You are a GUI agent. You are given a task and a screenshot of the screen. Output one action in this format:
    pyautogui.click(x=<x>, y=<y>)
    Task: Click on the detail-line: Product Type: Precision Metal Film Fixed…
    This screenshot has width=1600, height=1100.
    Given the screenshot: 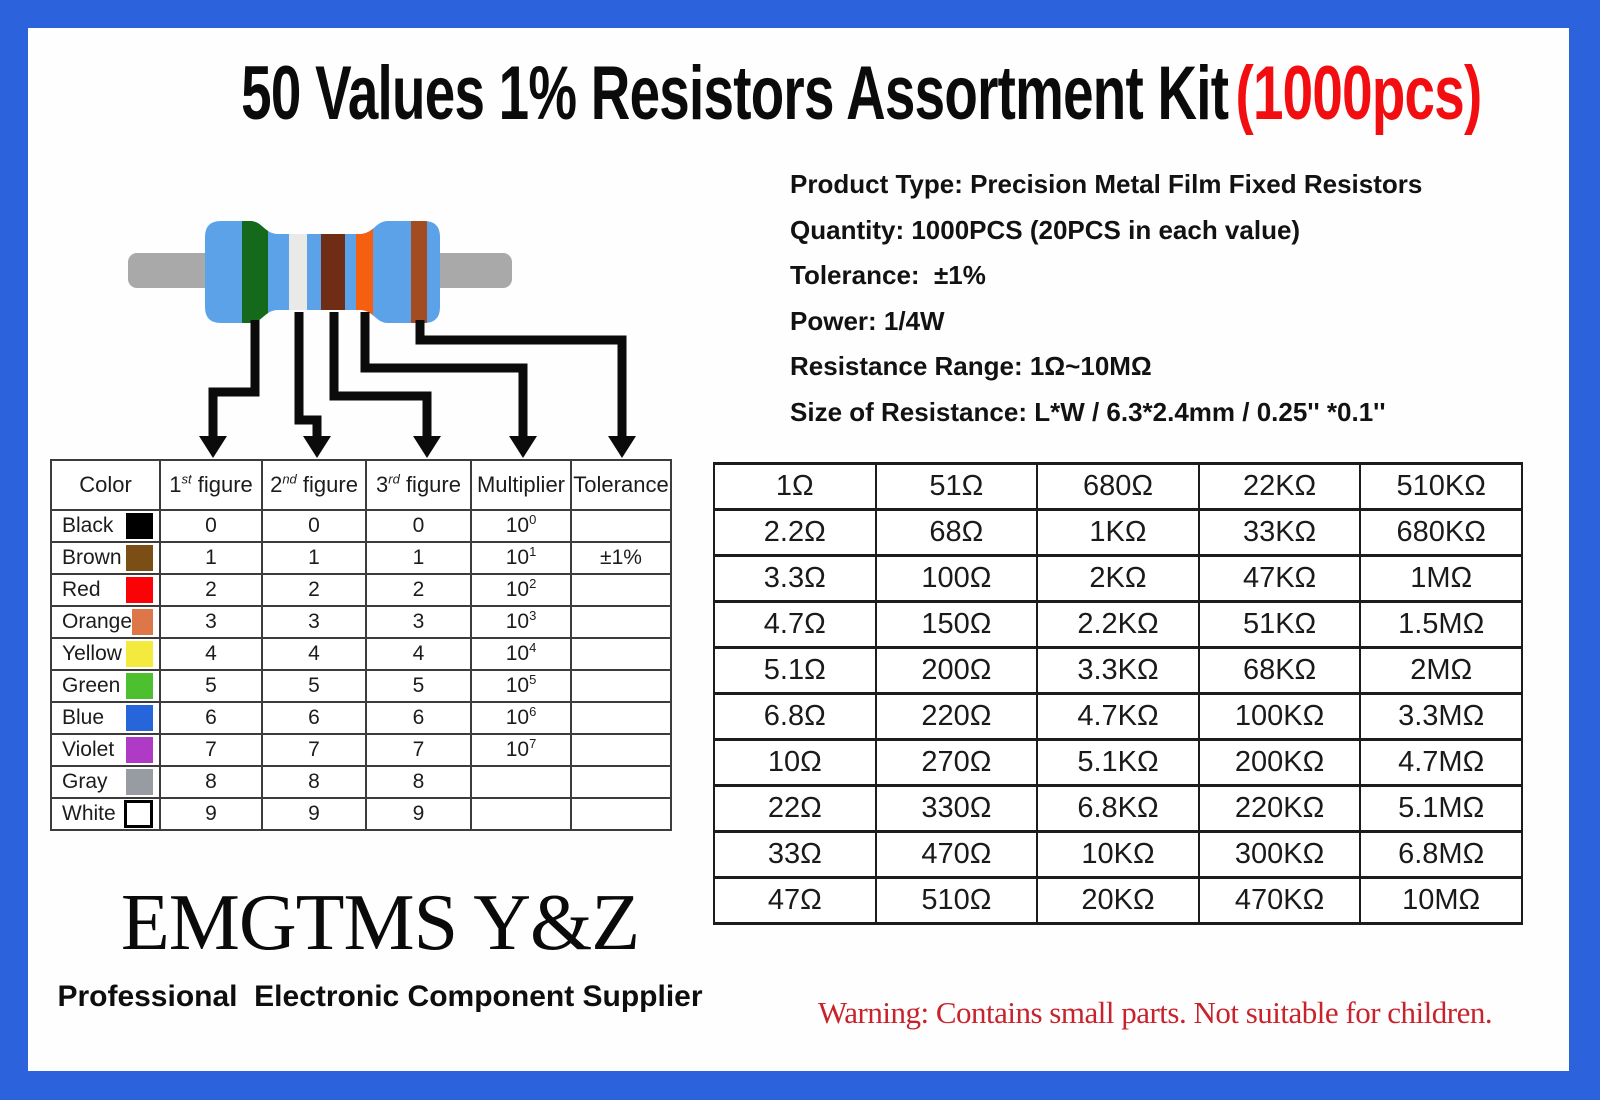 What is the action you would take?
    pyautogui.click(x=1106, y=184)
    